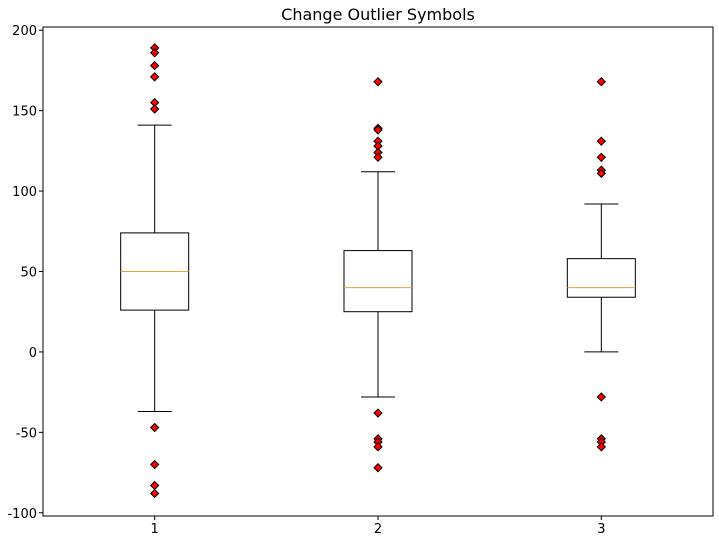 The width and height of the screenshot is (719, 542). What do you see at coordinates (24, 192) in the screenshot?
I see `y-tick-label: 100` at bounding box center [24, 192].